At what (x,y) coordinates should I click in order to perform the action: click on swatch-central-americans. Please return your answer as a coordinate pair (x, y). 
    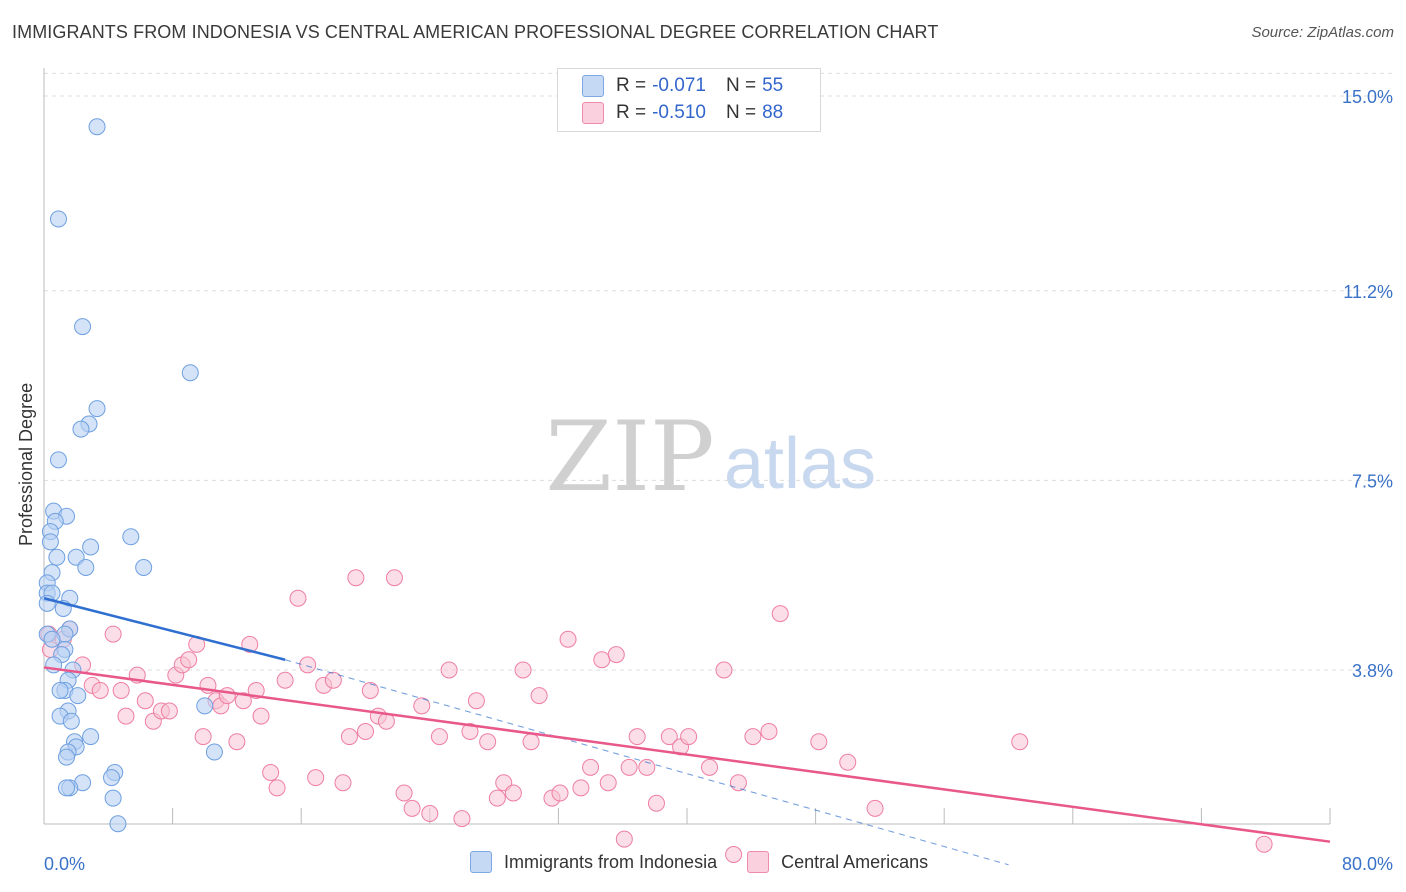
    Looking at the image, I should click on (593, 113).